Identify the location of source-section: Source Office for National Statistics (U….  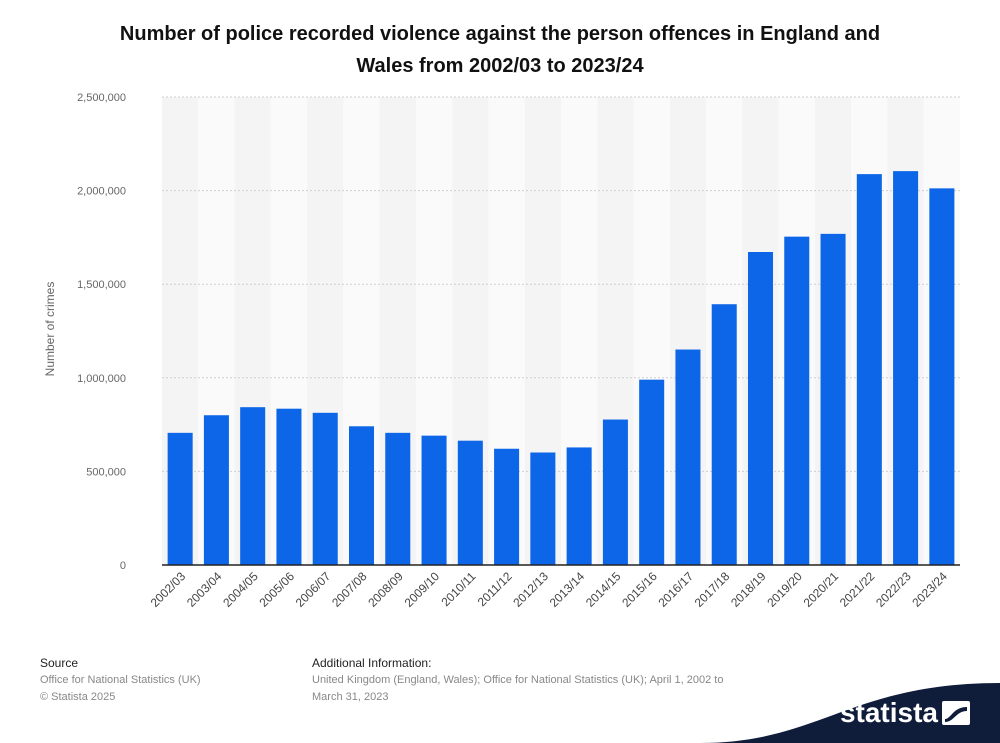
(120, 680).